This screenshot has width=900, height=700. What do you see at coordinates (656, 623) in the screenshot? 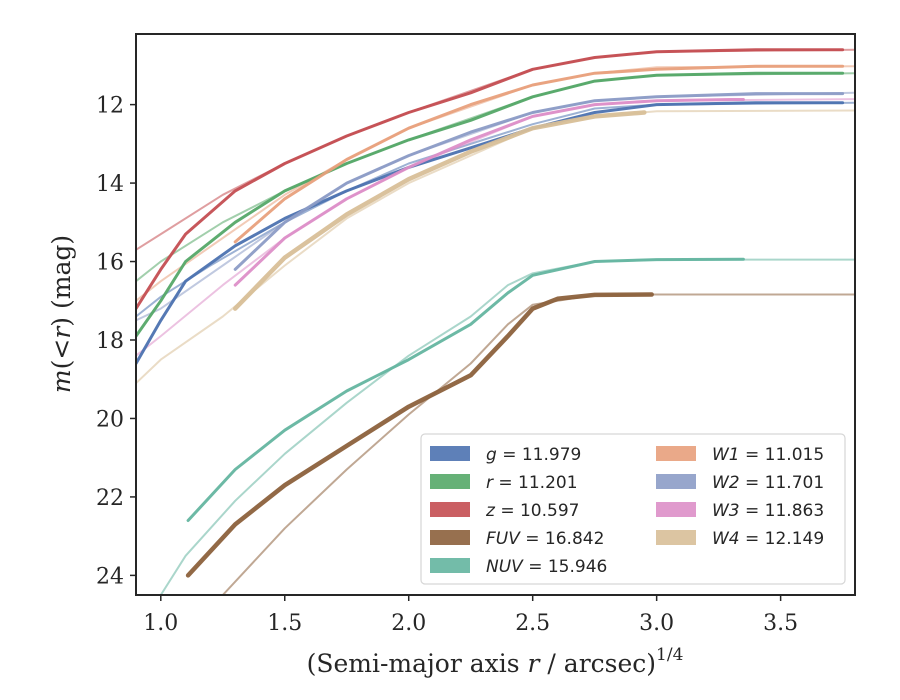
I see `x-tick-label: 3.0` at bounding box center [656, 623].